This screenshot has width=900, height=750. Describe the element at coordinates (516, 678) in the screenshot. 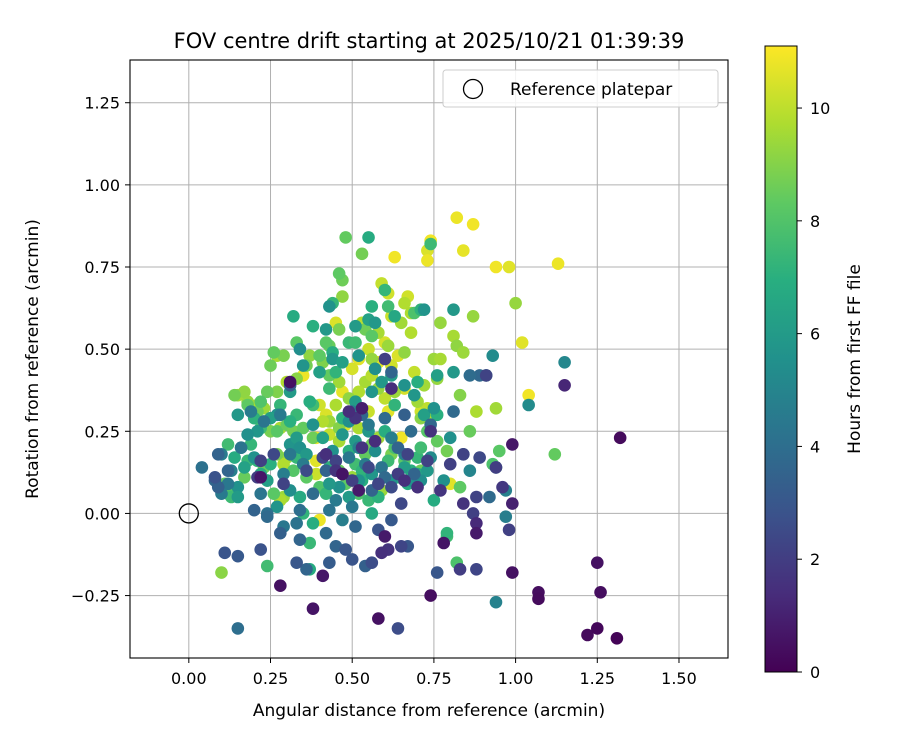

I see `x-tick-label: 1.00` at that location.